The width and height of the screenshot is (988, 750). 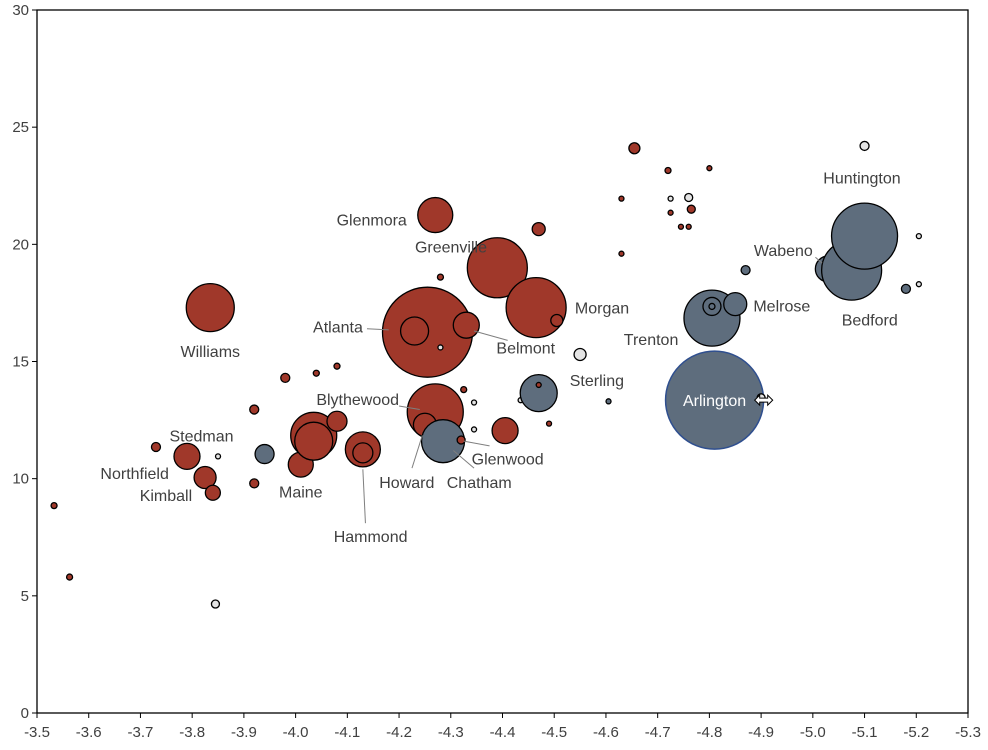 I want to click on y-tick-label: 5, so click(x=25, y=596).